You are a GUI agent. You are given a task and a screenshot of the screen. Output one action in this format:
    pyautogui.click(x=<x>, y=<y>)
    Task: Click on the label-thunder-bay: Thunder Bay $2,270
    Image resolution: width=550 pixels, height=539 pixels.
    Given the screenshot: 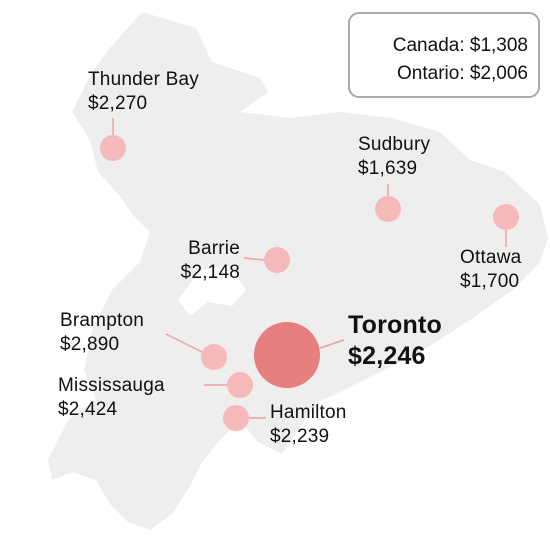 What is the action you would take?
    pyautogui.click(x=143, y=92)
    